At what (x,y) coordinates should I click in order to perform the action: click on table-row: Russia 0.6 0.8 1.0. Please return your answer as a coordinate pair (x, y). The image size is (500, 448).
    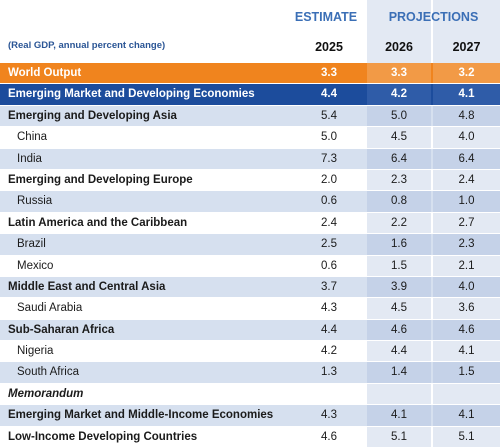
    Looking at the image, I should click on (250, 202).